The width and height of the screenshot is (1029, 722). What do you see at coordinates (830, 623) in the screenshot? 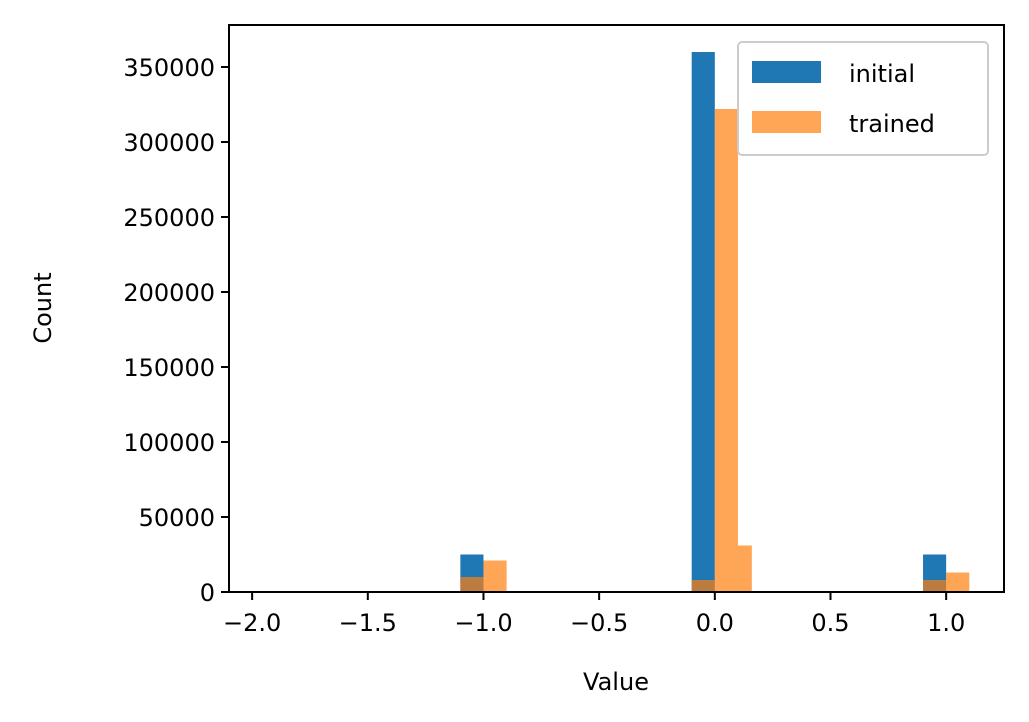
I see `x-tick-label: 0.5` at bounding box center [830, 623].